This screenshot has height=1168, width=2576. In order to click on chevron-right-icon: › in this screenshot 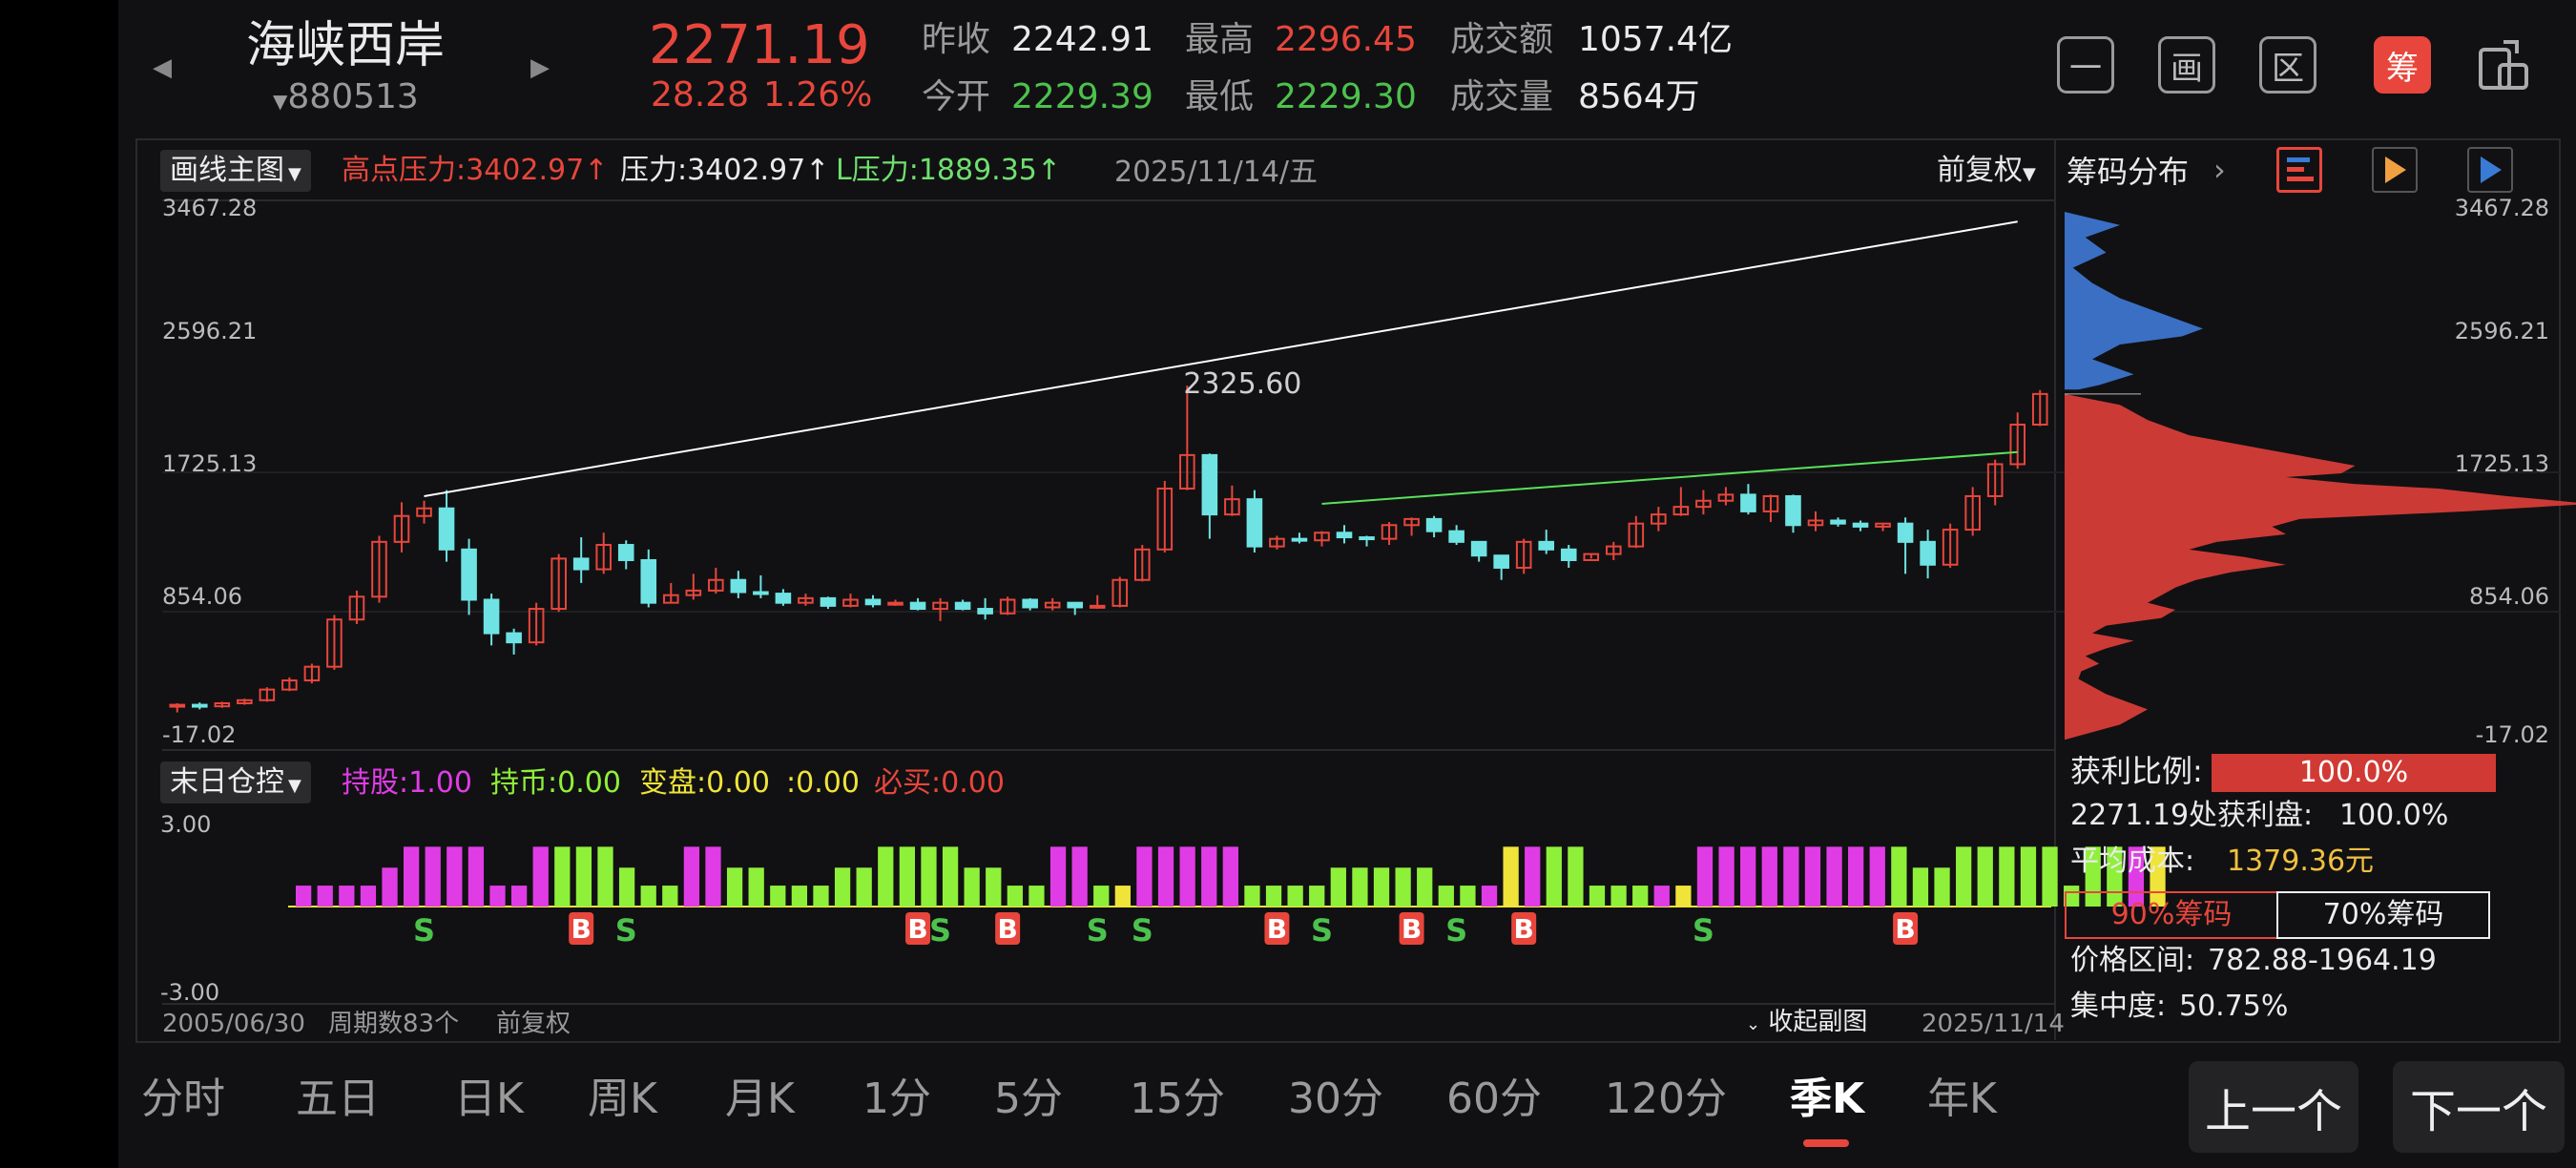, I will do `click(2219, 170)`.